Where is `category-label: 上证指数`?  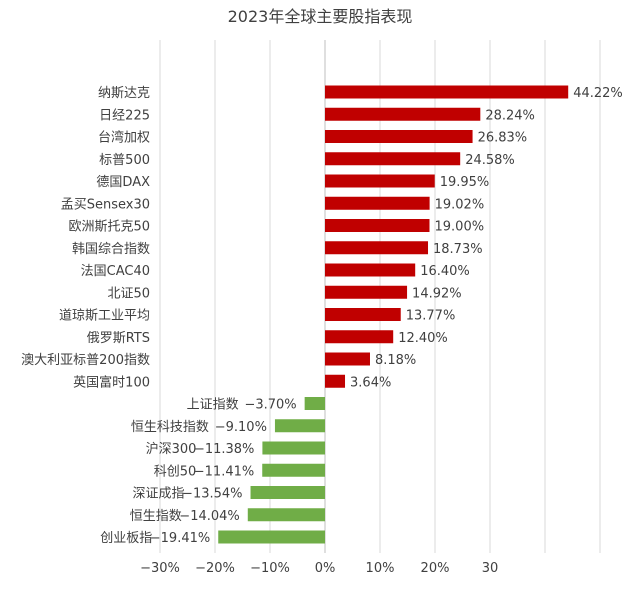 category-label: 上证指数 is located at coordinates (213, 405).